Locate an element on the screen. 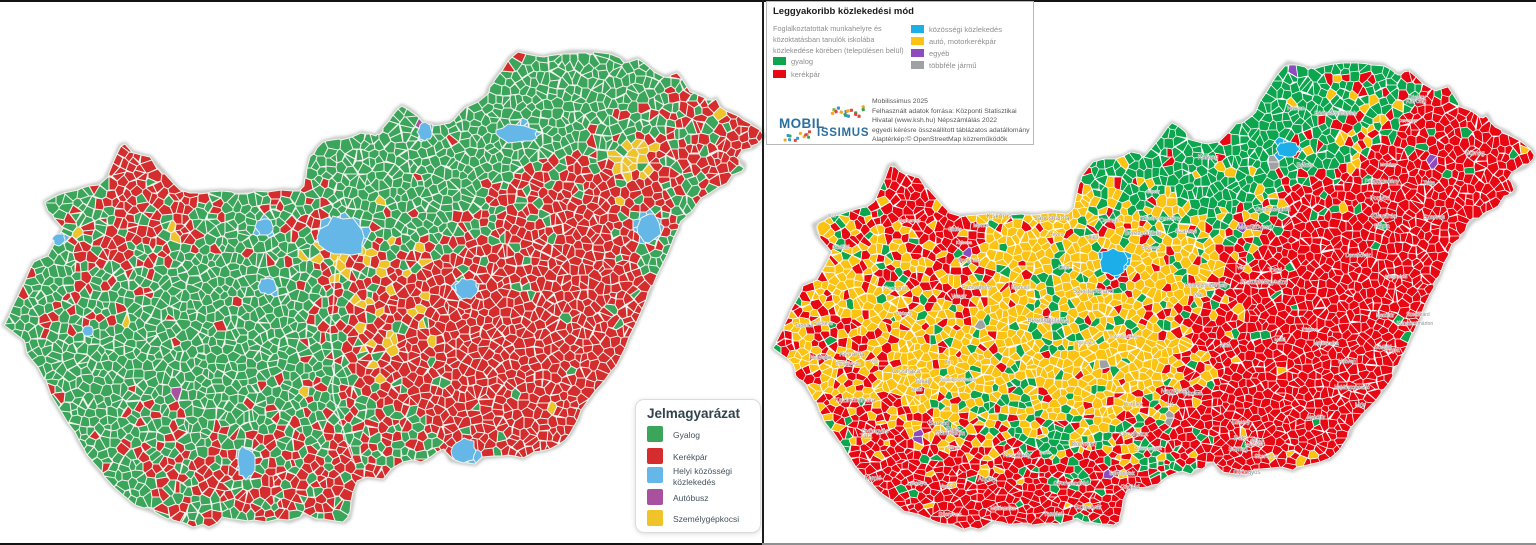  svg-text: Lenti is located at coordinates (1064, 268).